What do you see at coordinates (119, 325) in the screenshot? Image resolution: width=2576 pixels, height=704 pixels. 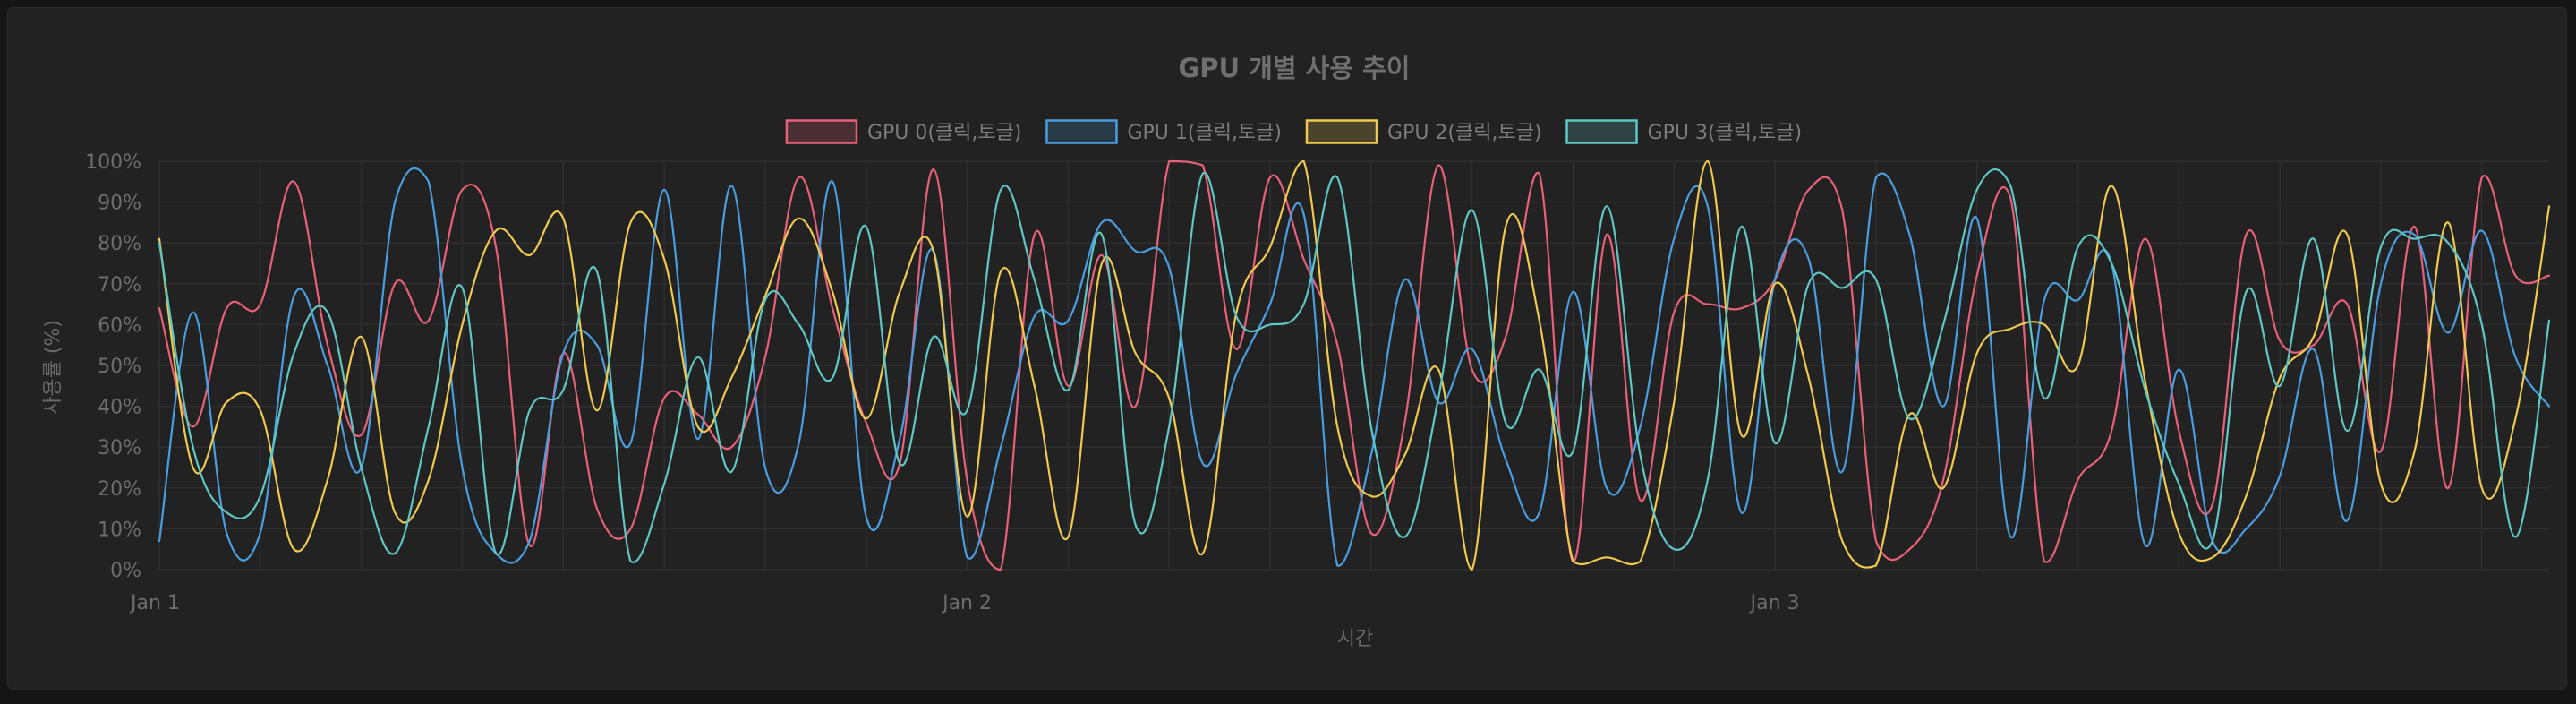 I see `y-tick-label: 60%` at bounding box center [119, 325].